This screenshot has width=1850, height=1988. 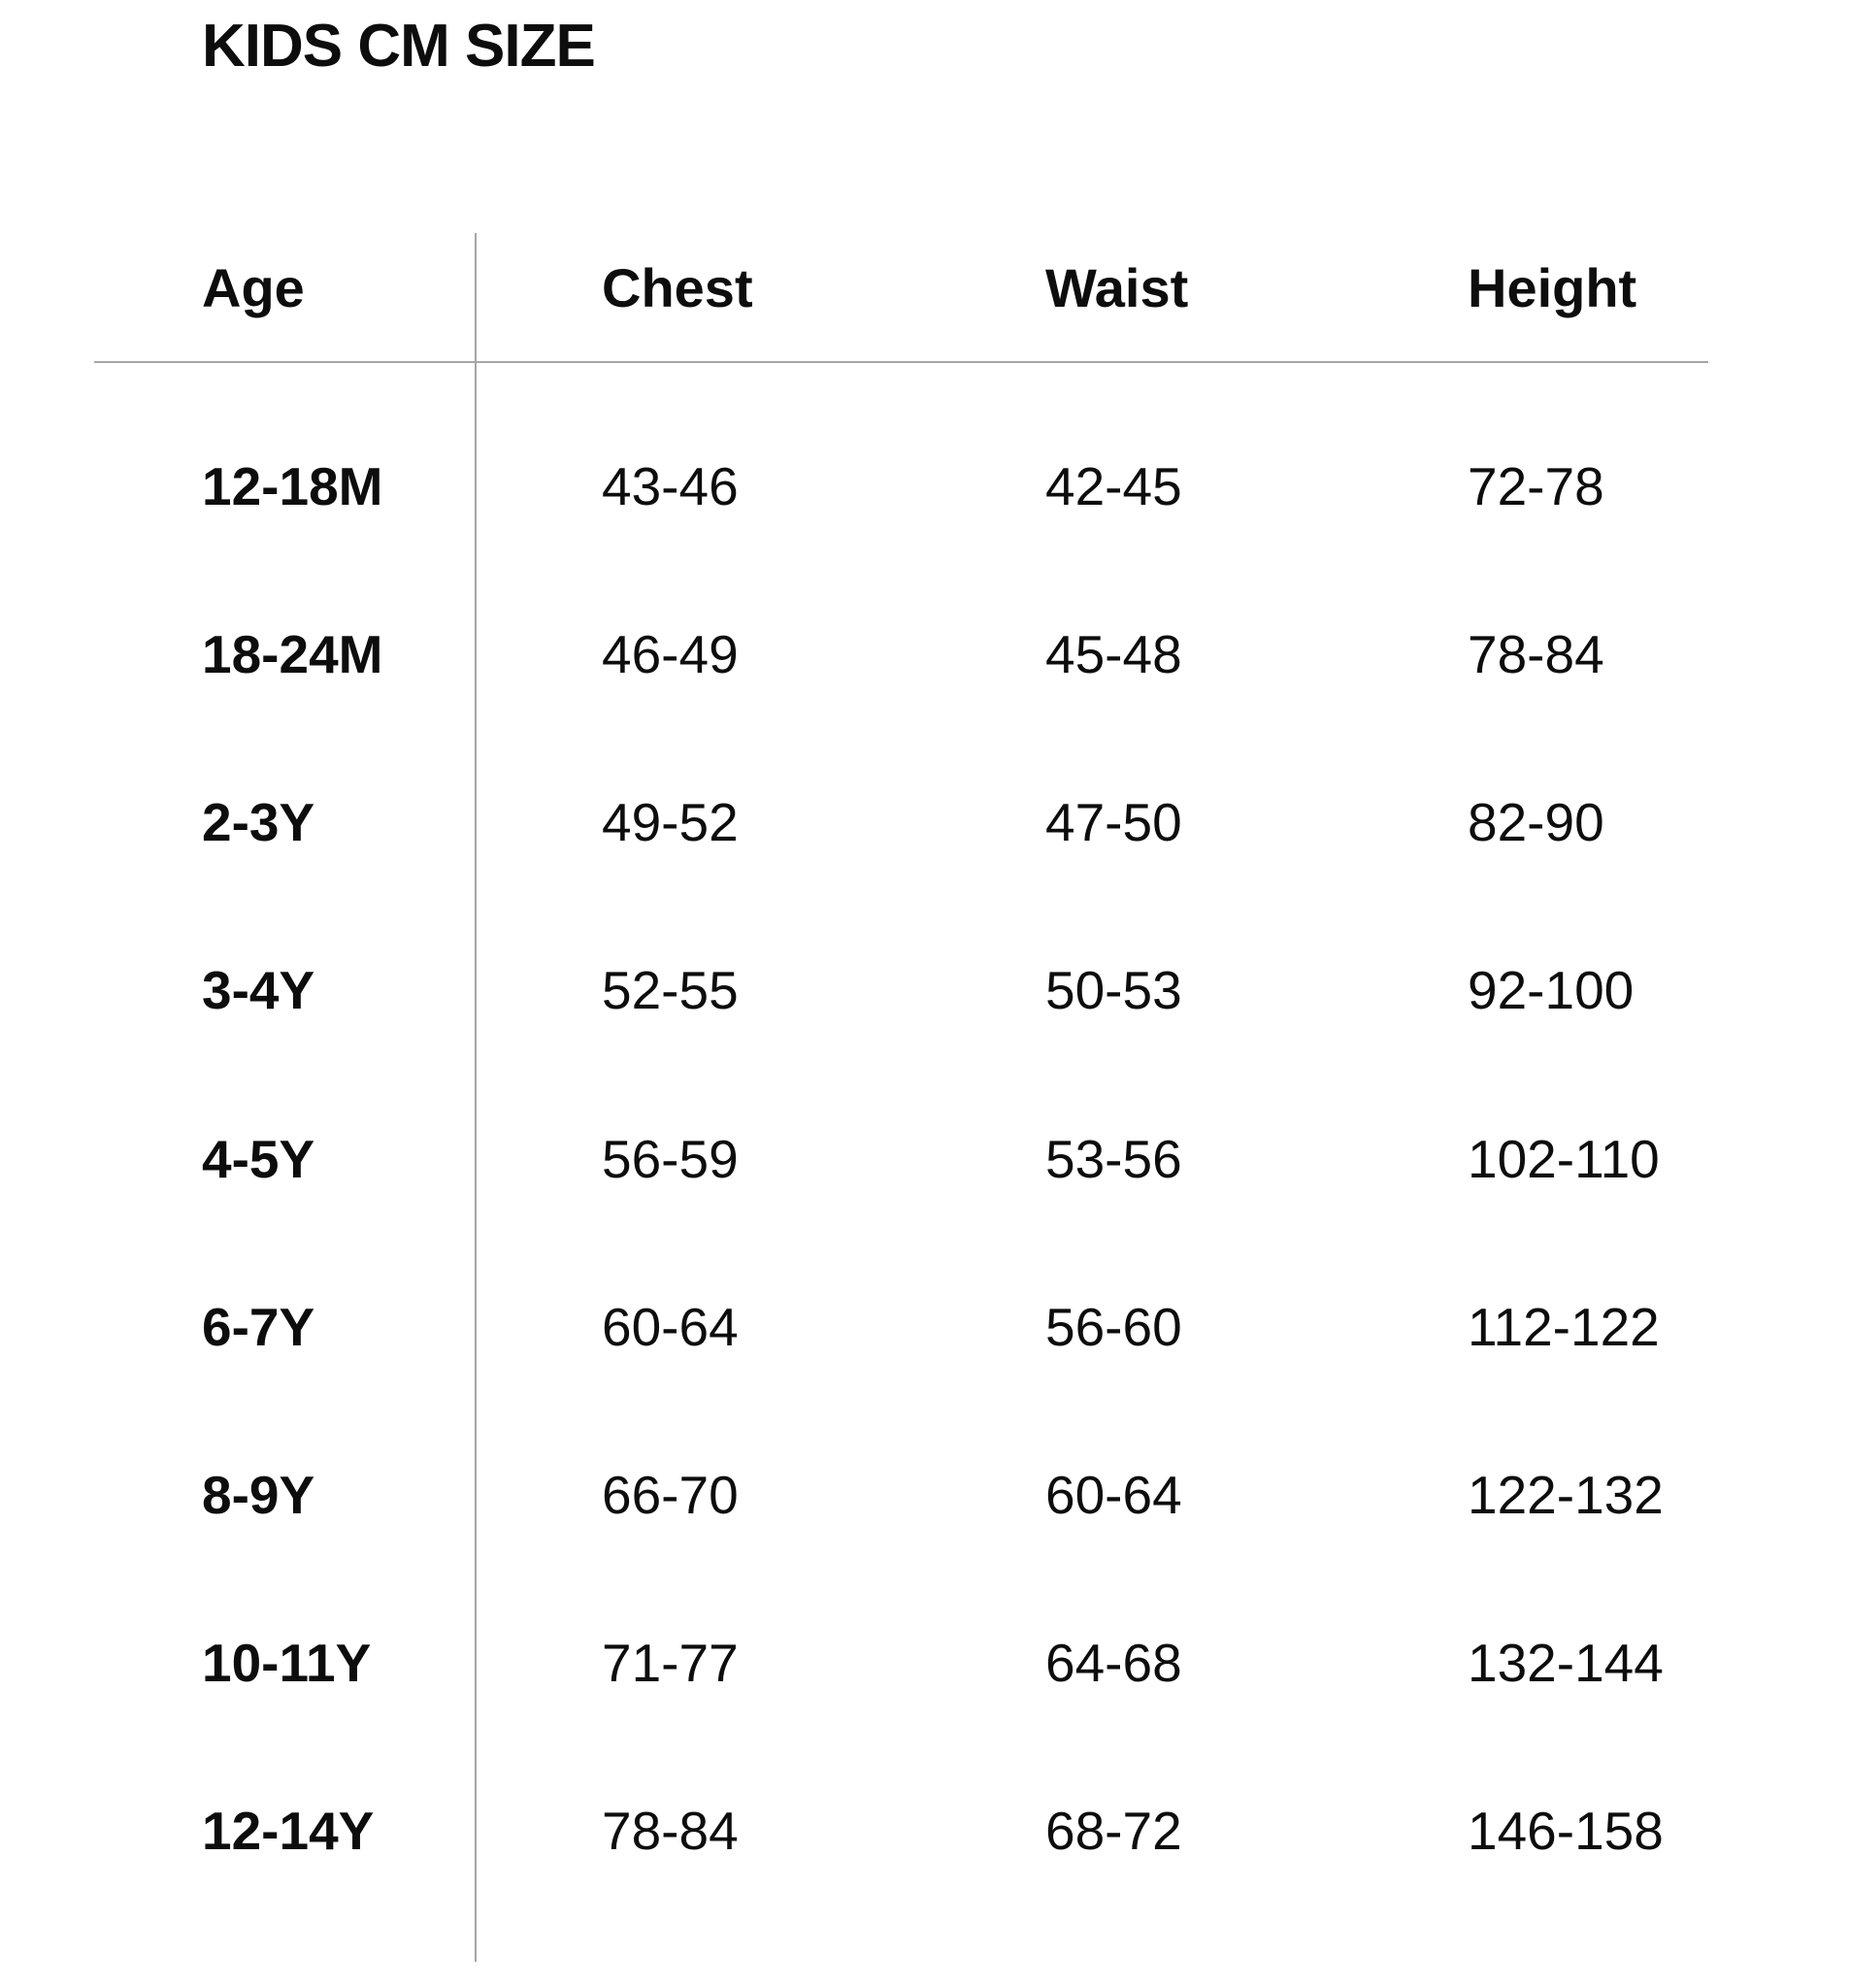 I want to click on chest-cell: 71-77, so click(x=670, y=1663).